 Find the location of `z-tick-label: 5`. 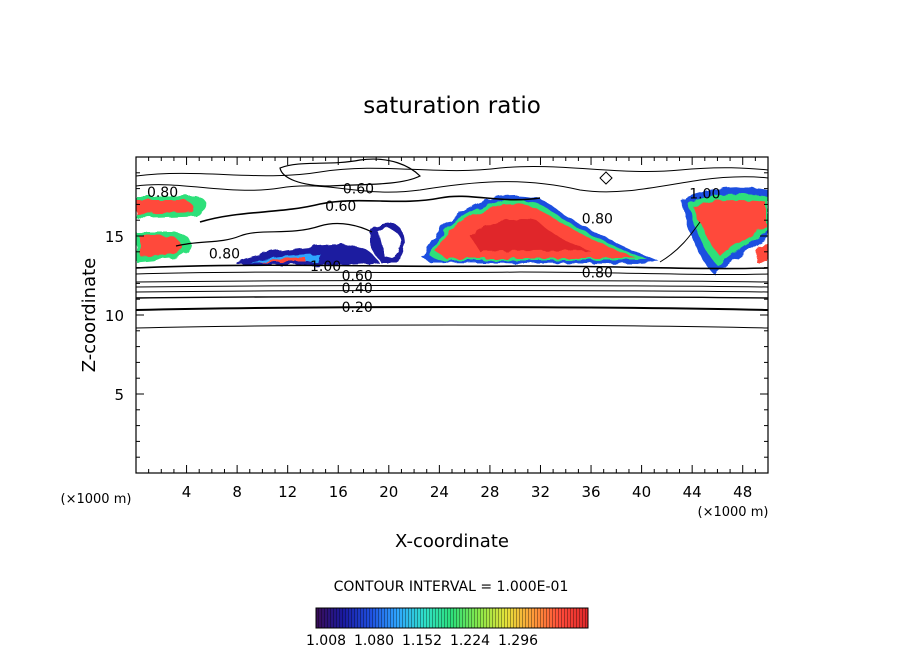

z-tick-label: 5 is located at coordinates (119, 395).